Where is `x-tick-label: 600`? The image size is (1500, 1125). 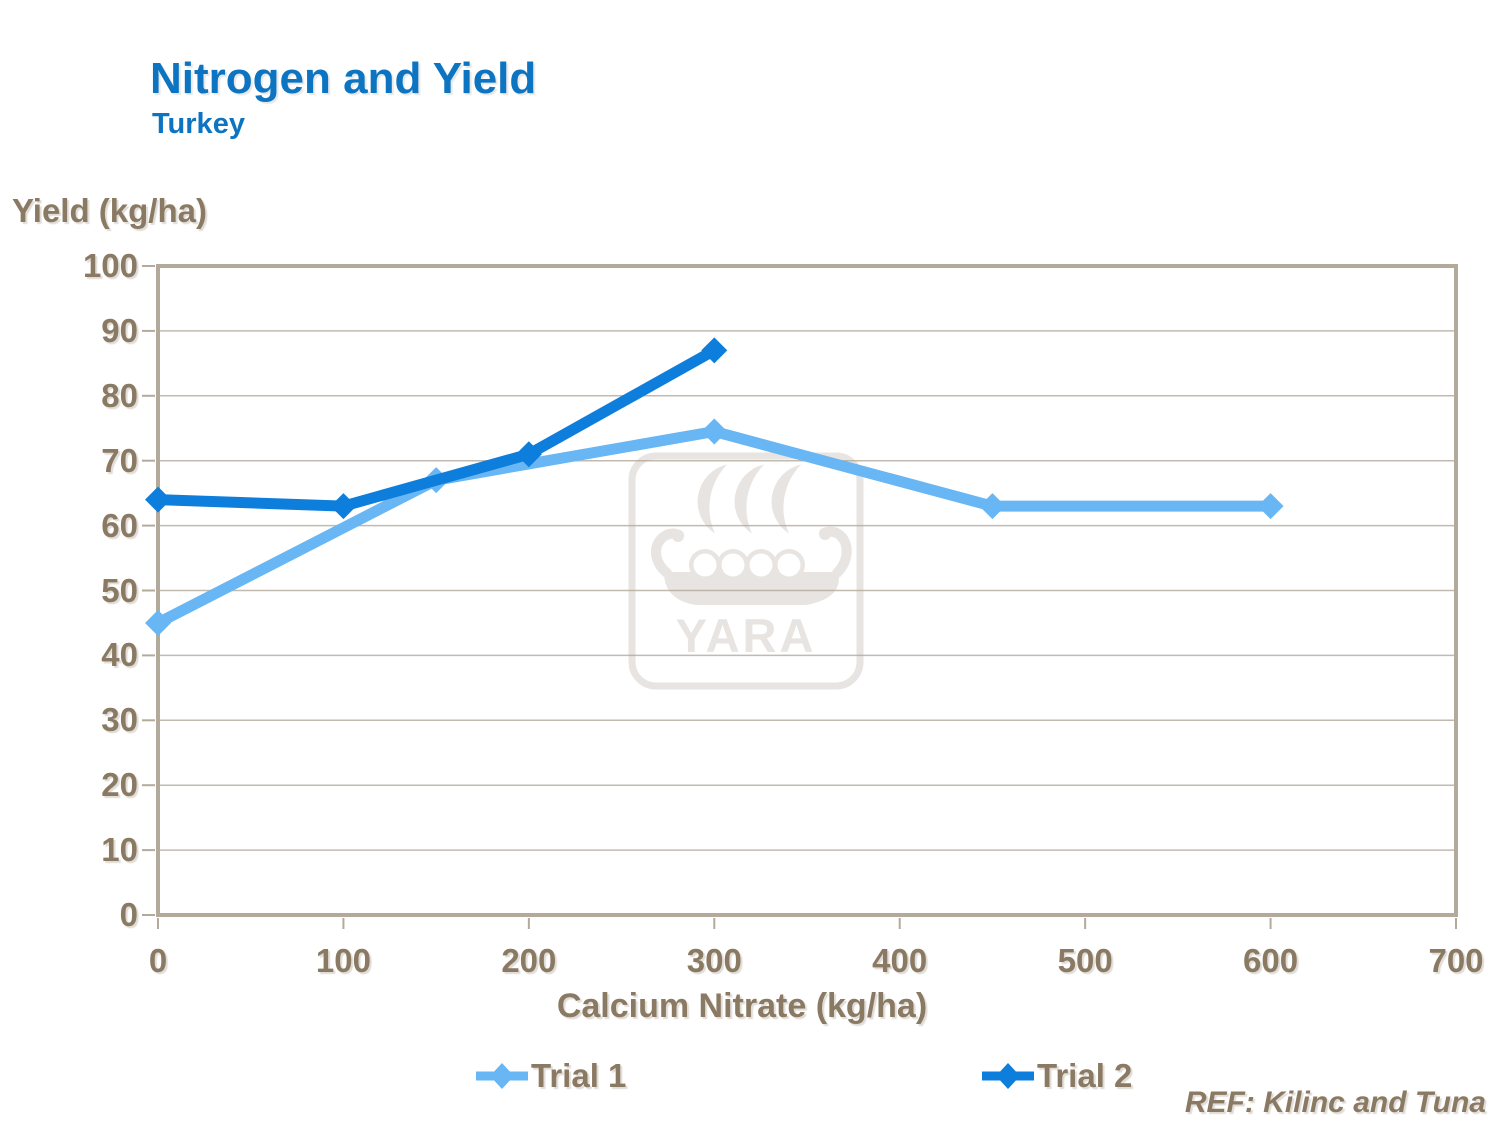
x-tick-label: 600 is located at coordinates (1271, 960).